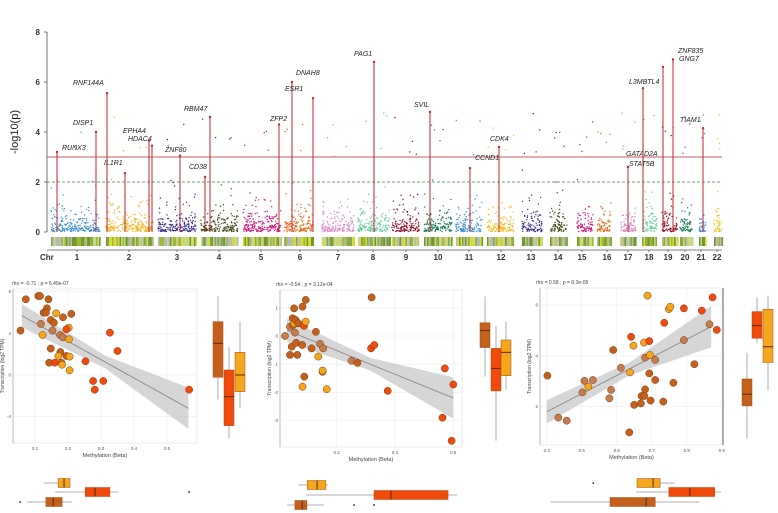 Image resolution: width=778 pixels, height=513 pixels. I want to click on chromosome-12-points, so click(500, 180).